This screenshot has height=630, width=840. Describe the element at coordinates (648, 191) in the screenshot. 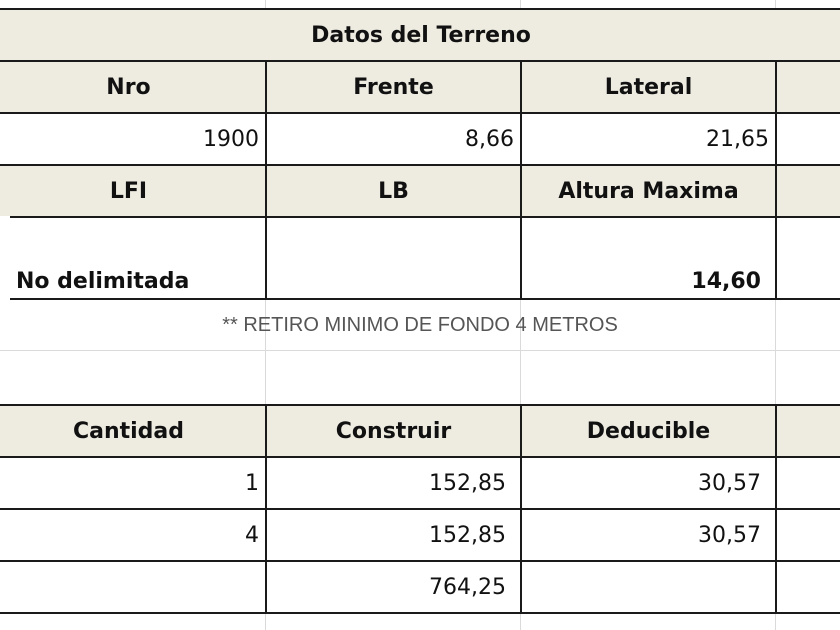

I see `header-cell: Altura Maxima` at that location.